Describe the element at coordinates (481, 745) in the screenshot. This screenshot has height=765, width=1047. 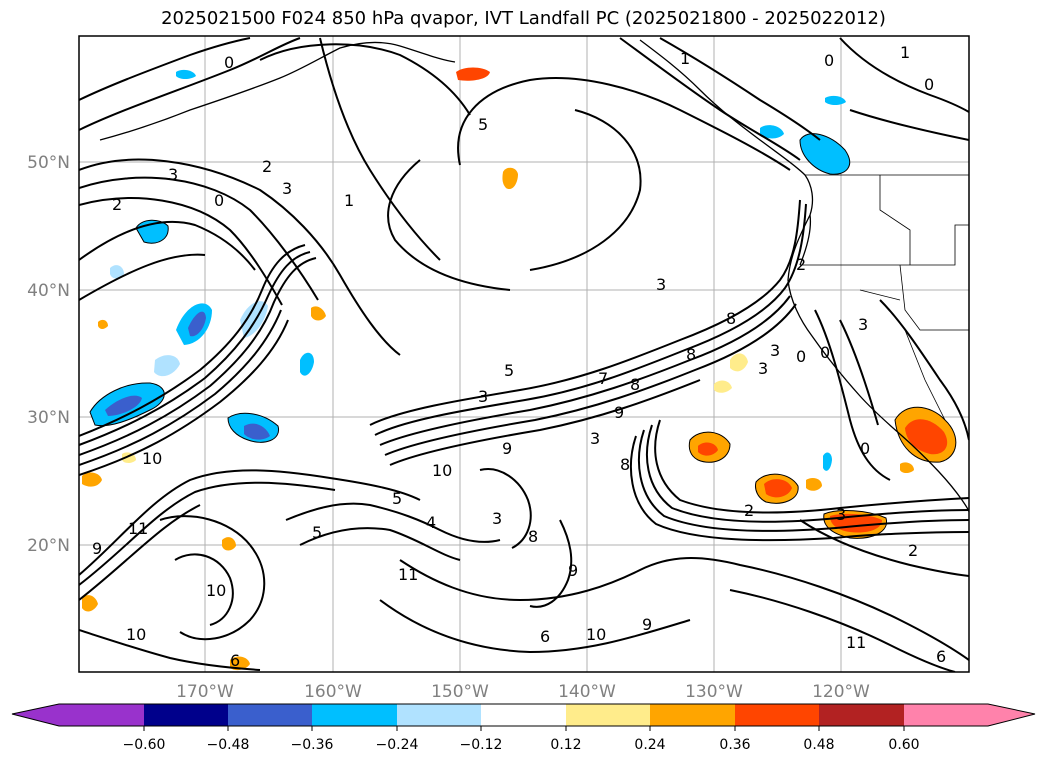
I see `colorbar-tick-label: −0.12` at that location.